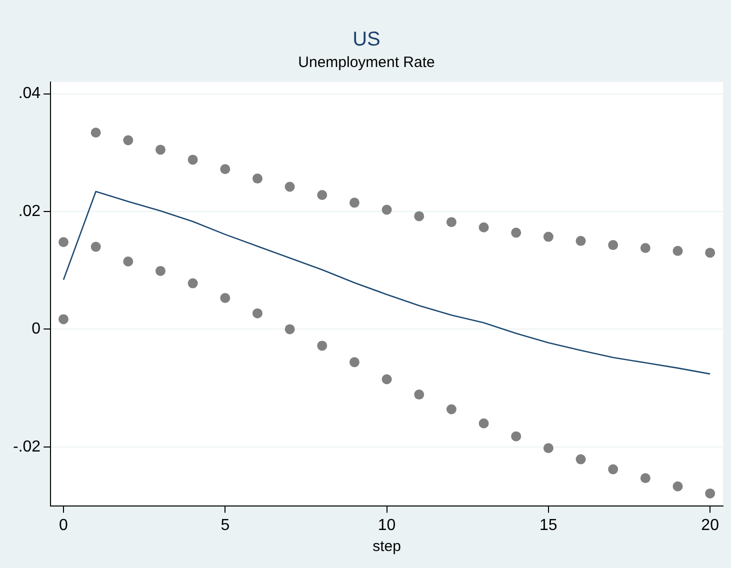  What do you see at coordinates (29, 93) in the screenshot?
I see `y-tick-label: .04` at bounding box center [29, 93].